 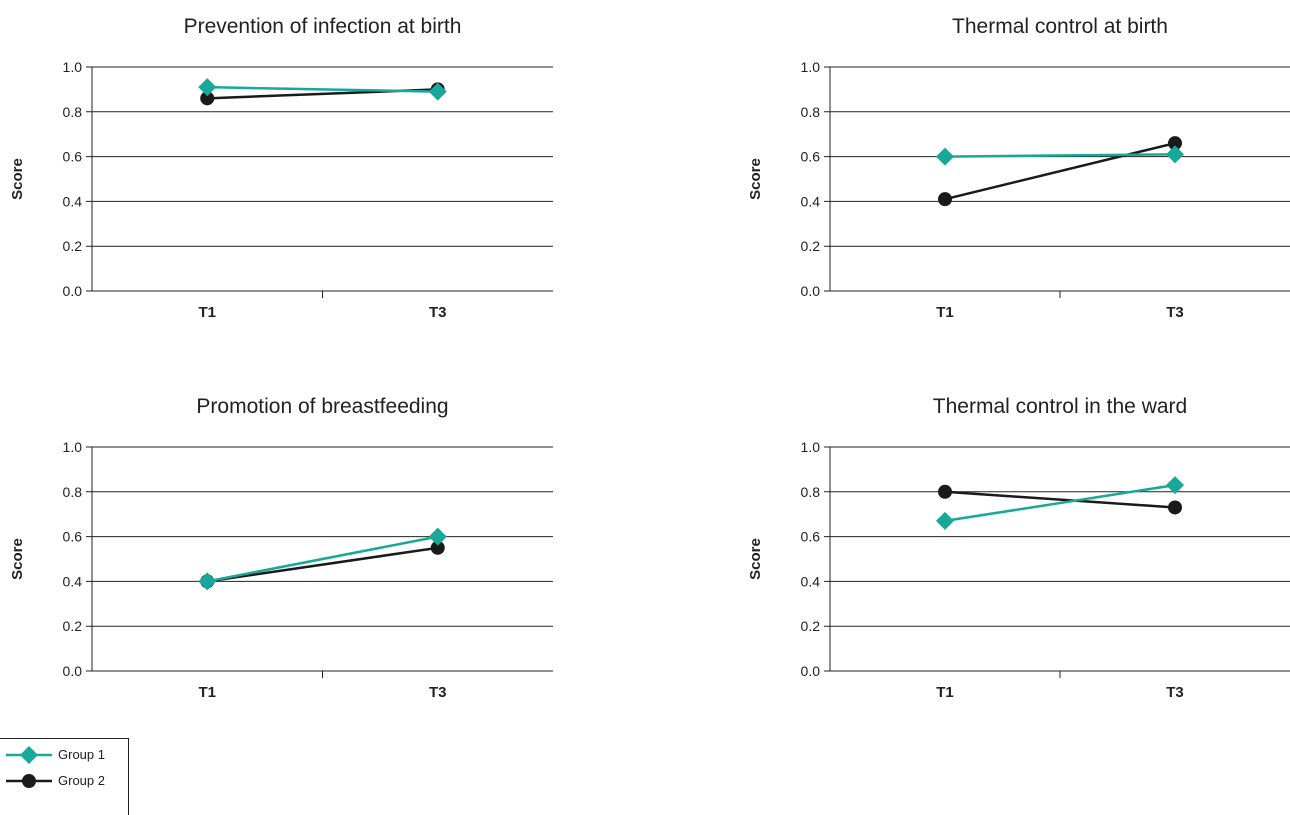 I want to click on circle-marker-icon, so click(x=29, y=781).